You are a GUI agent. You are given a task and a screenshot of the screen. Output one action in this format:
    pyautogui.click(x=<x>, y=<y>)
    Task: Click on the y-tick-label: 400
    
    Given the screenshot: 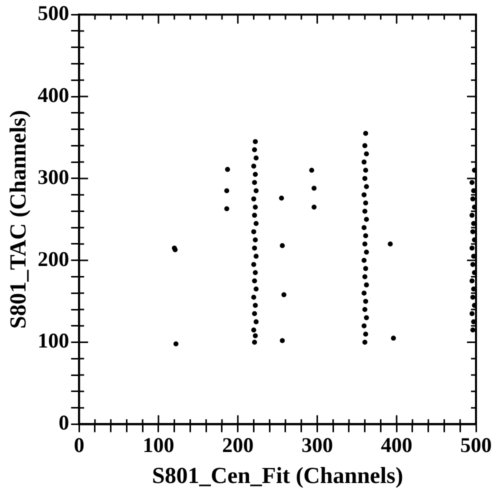 What is the action you would take?
    pyautogui.click(x=54, y=94)
    